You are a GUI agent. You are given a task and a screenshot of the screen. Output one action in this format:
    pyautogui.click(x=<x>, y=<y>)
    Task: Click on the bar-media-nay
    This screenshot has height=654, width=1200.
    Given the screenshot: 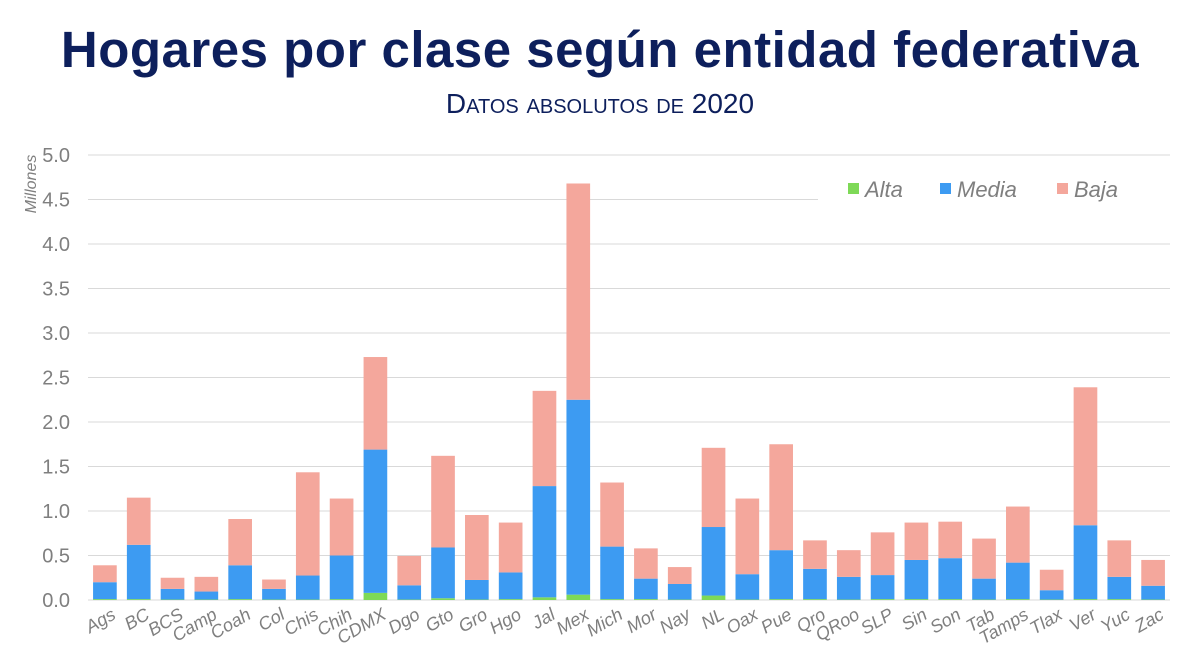 What is the action you would take?
    pyautogui.click(x=679, y=591)
    